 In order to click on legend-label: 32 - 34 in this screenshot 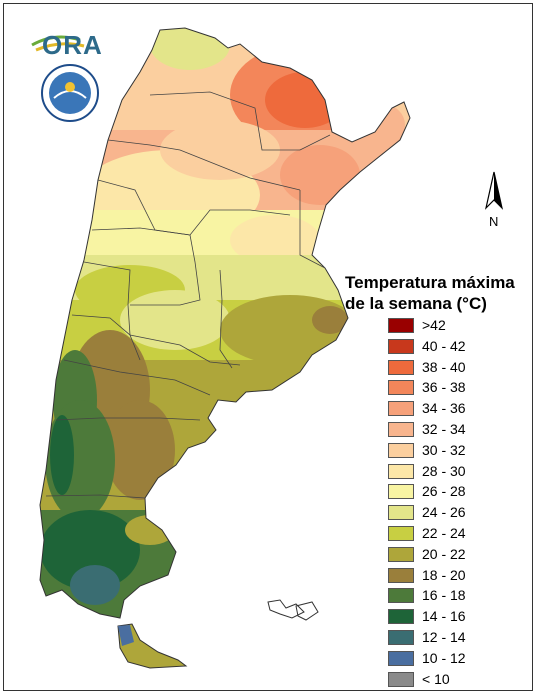, I will do `click(444, 429)`.